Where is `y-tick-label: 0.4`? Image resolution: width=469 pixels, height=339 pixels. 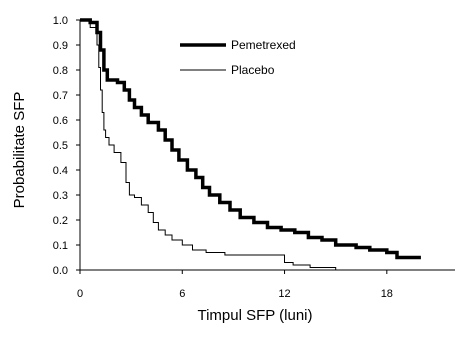 y-tick-label: 0.4 is located at coordinates (60, 171).